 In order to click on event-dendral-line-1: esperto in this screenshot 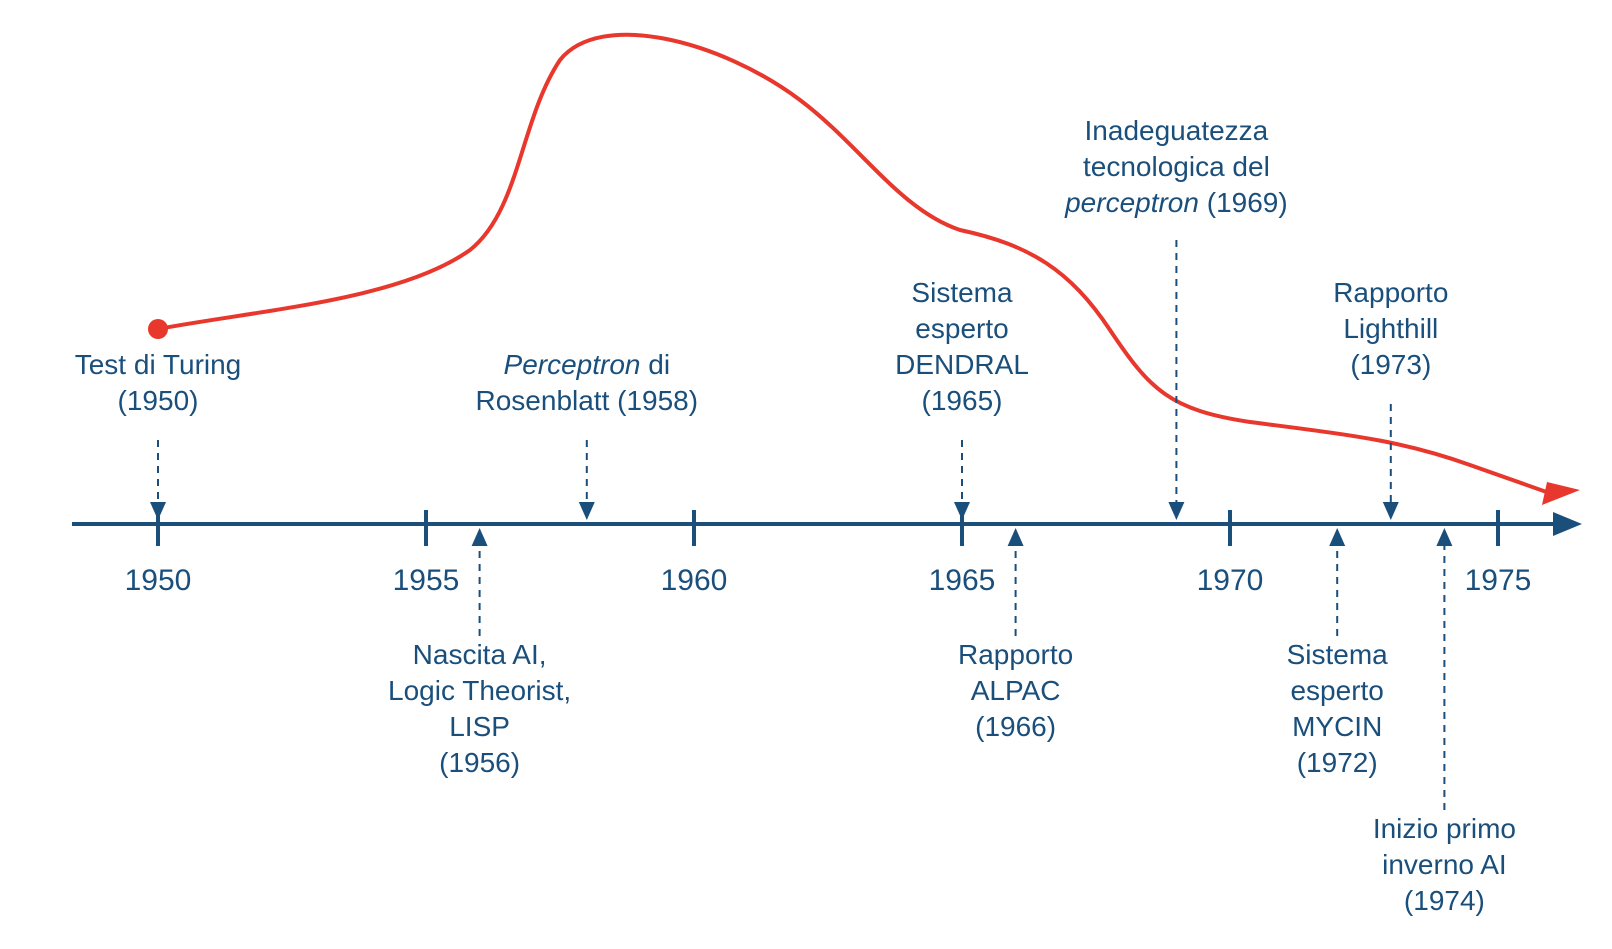, I will do `click(961, 328)`.